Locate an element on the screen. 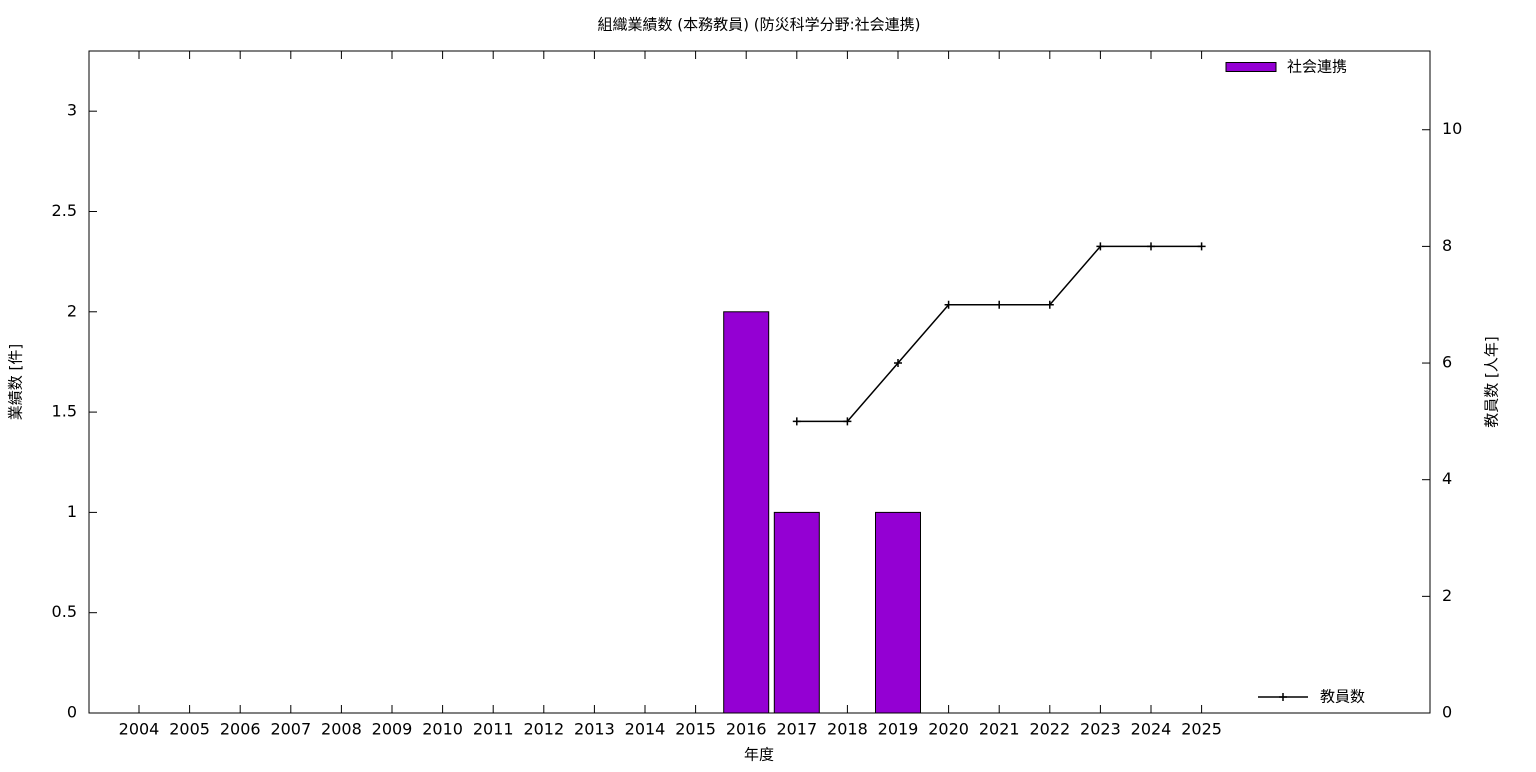  y-axis-label: 業績数 [件] is located at coordinates (16, 382).